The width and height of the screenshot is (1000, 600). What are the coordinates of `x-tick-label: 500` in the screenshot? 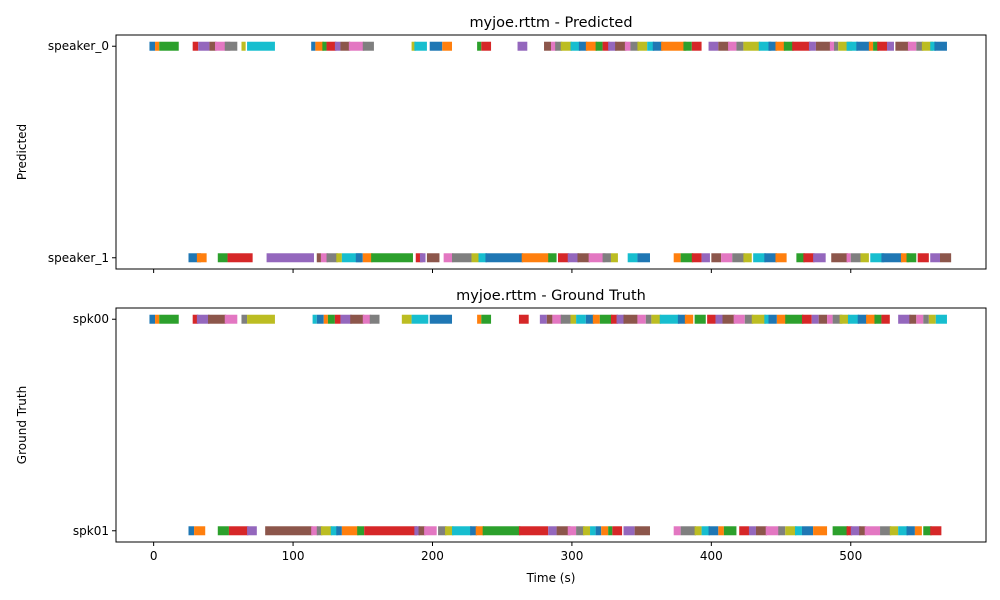 It's located at (850, 556).